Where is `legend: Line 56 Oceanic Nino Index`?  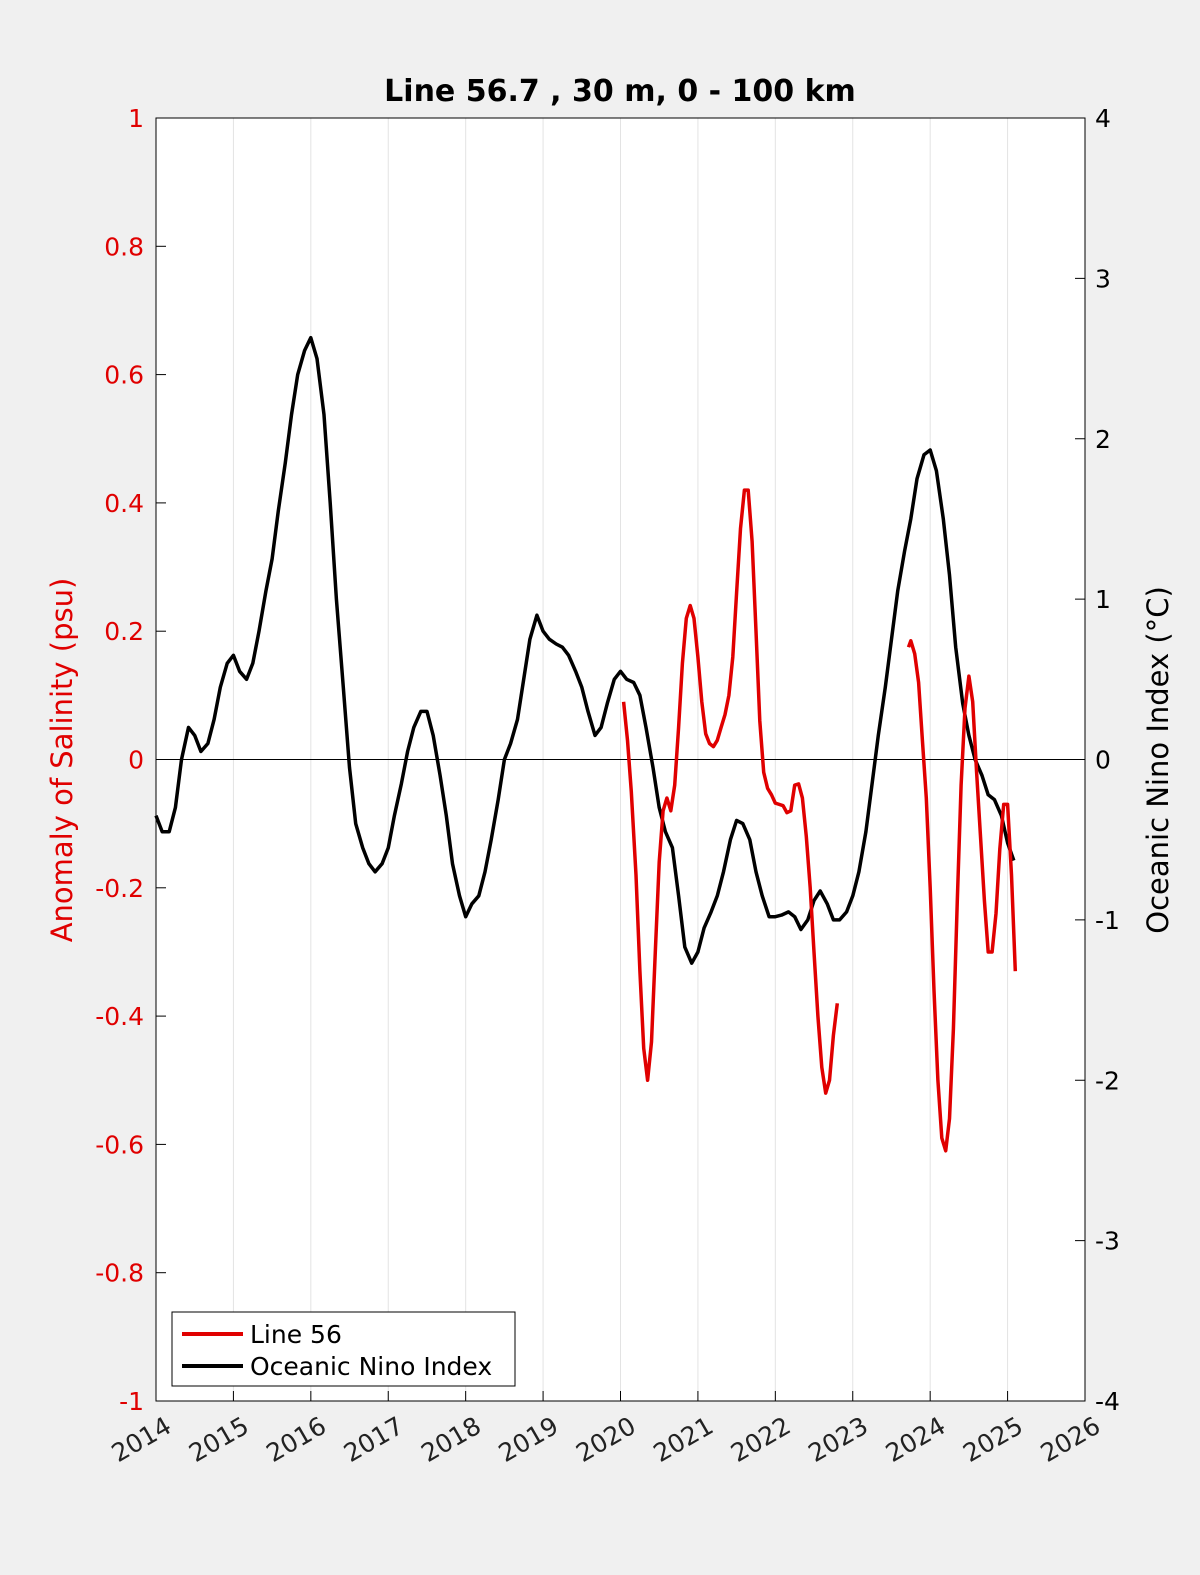
legend: Line 56 Oceanic Nino Index is located at coordinates (343, 1349).